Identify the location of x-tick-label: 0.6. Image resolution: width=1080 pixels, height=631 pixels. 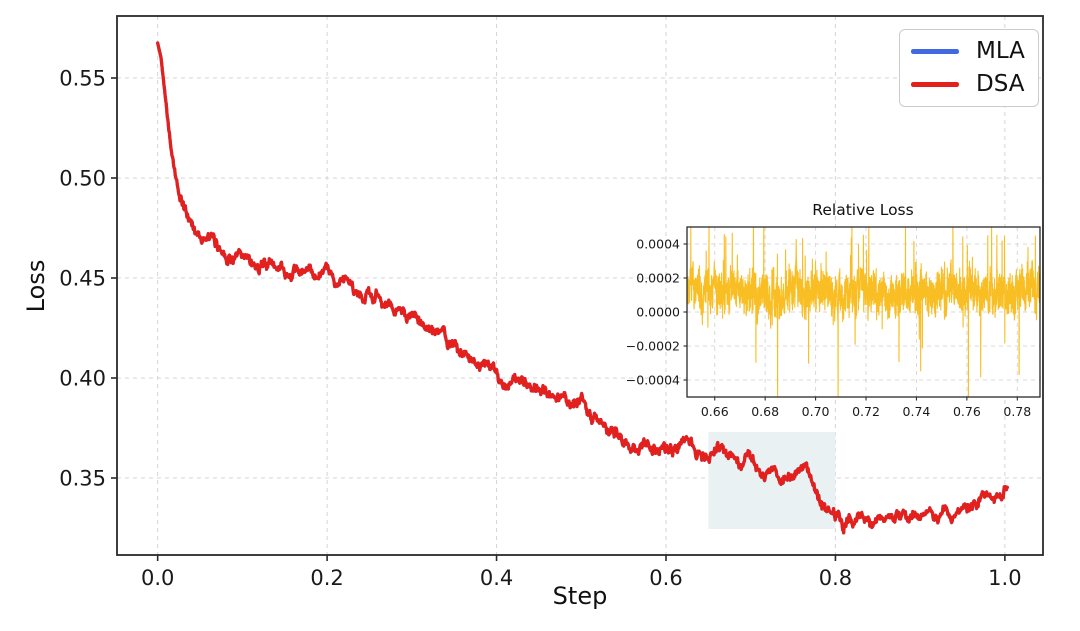
(665, 578).